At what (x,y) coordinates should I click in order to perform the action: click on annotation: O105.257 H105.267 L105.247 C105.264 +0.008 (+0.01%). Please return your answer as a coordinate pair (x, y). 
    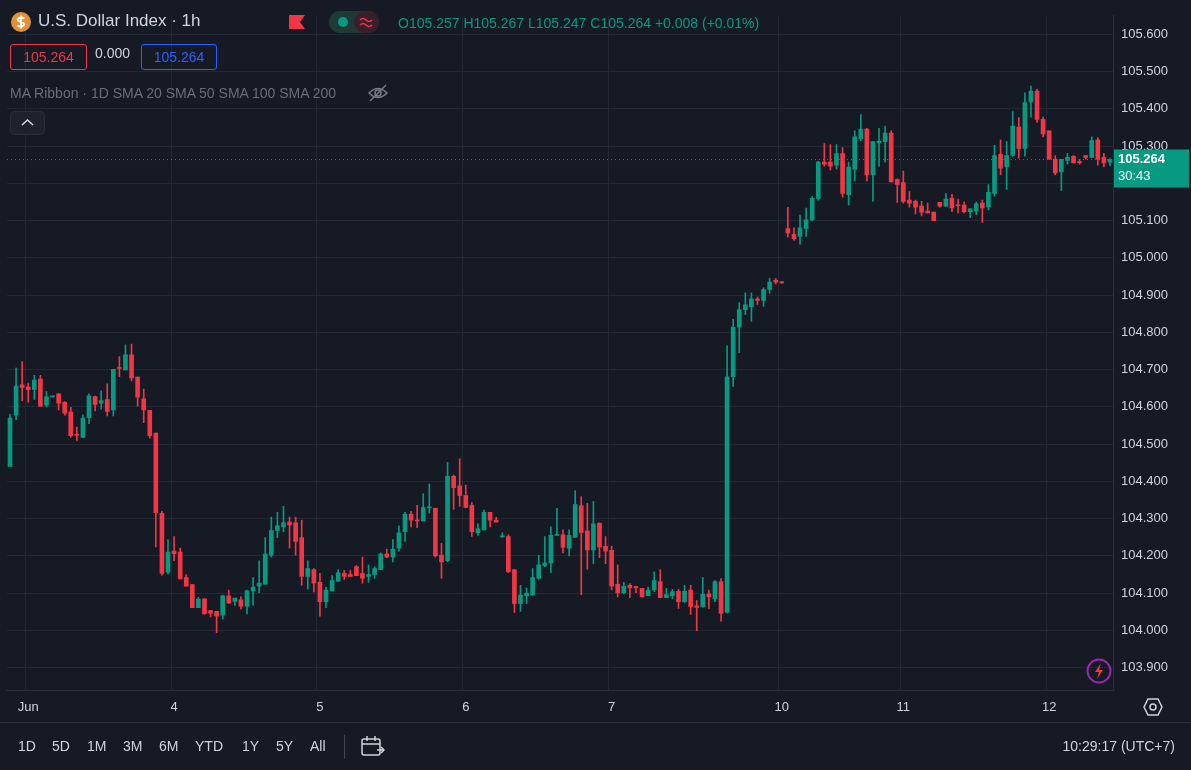
    Looking at the image, I should click on (579, 23).